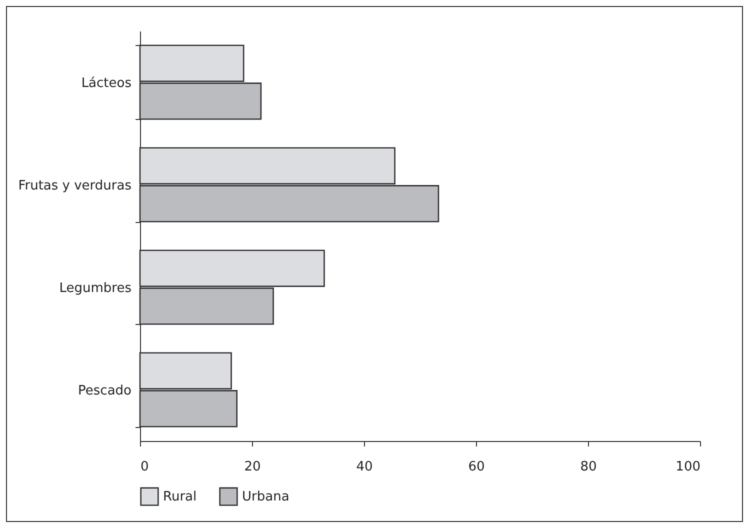  Describe the element at coordinates (588, 467) in the screenshot. I see `x-tick-label: 80` at that location.